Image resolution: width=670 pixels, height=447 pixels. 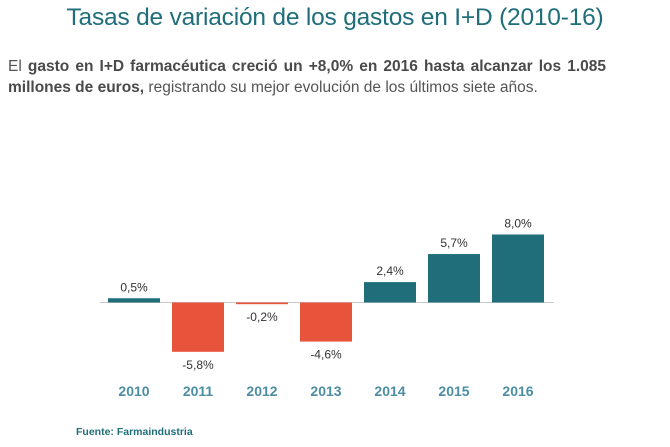 I want to click on tick-label-2016: 2016, so click(x=517, y=391).